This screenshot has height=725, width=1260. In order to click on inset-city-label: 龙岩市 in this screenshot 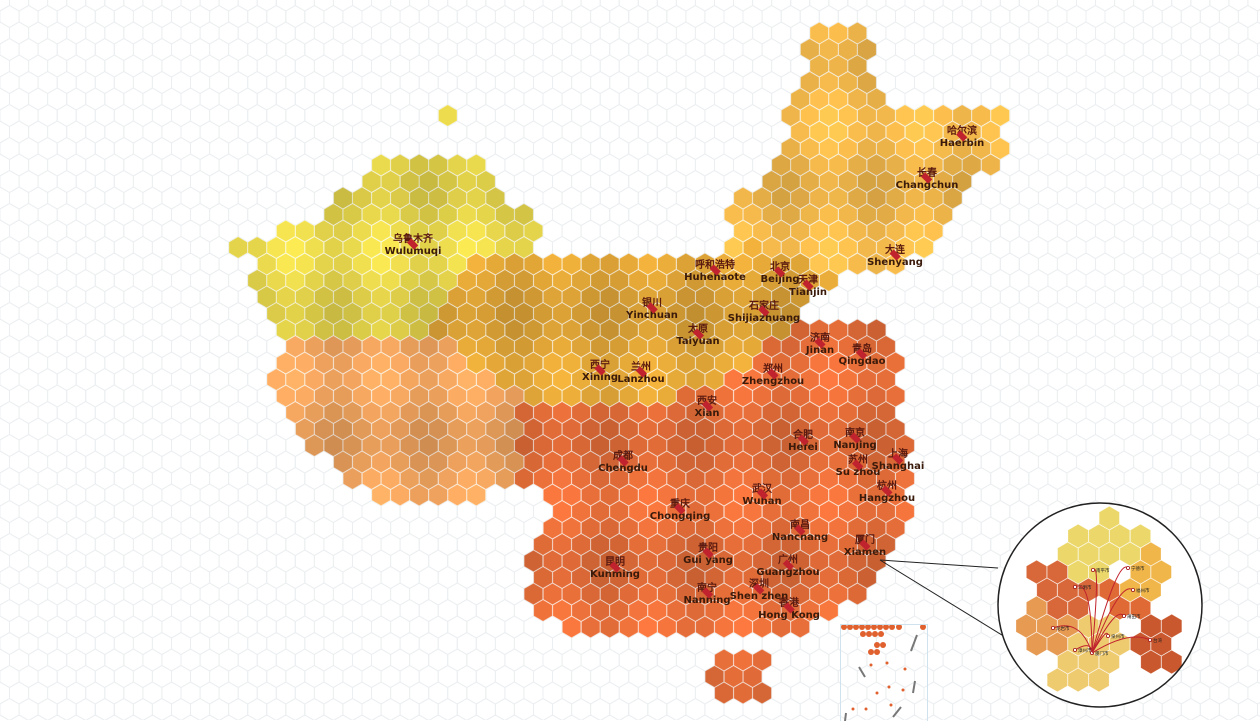, I will do `click(1063, 628)`.